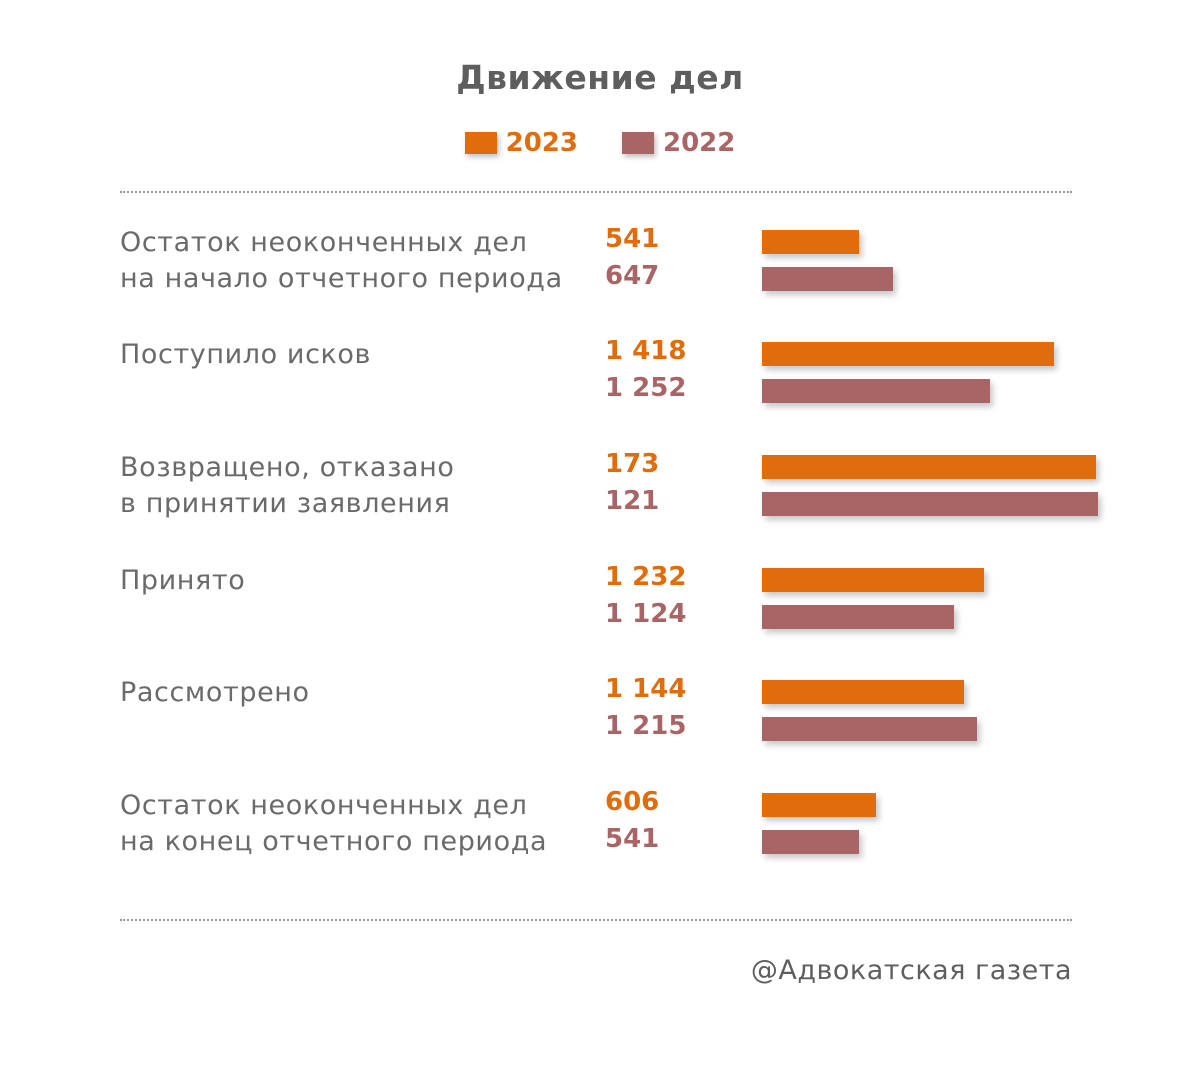 This screenshot has height=1065, width=1200. I want to click on top-divider, so click(596, 192).